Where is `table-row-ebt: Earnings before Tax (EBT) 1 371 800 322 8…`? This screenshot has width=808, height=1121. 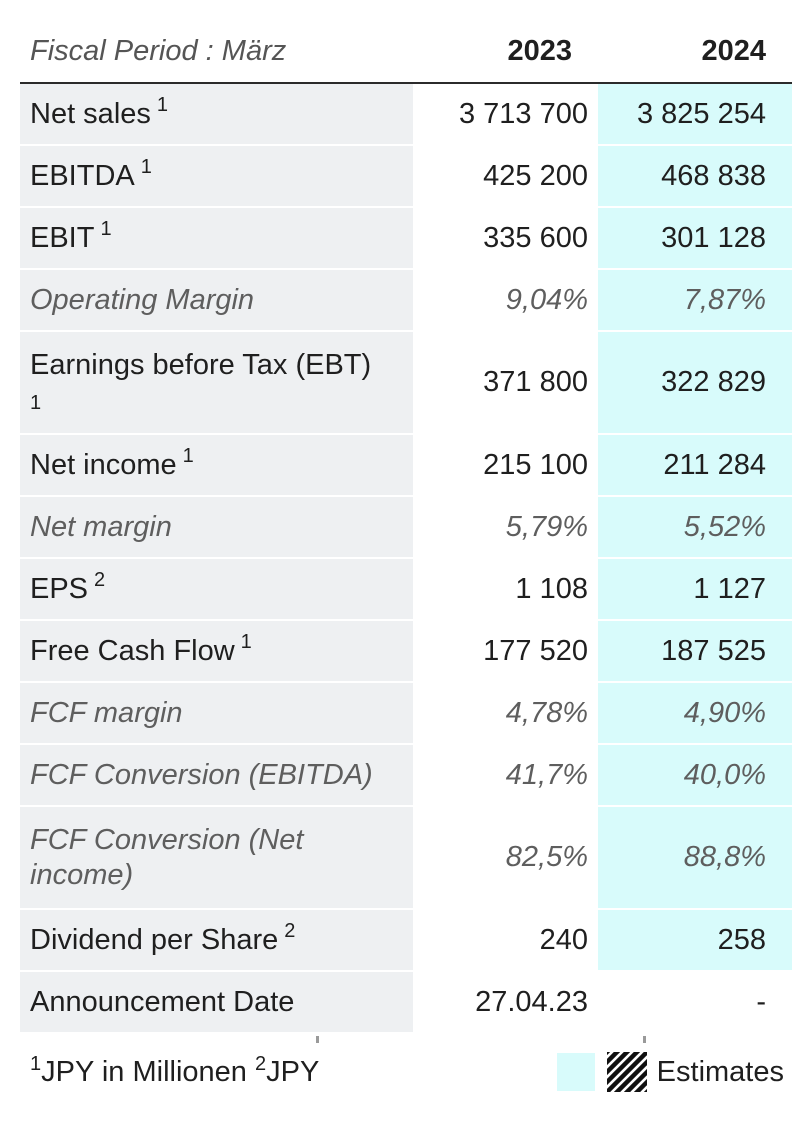 table-row-ebt: Earnings before Tax (EBT) 1 371 800 322 8… is located at coordinates (406, 383).